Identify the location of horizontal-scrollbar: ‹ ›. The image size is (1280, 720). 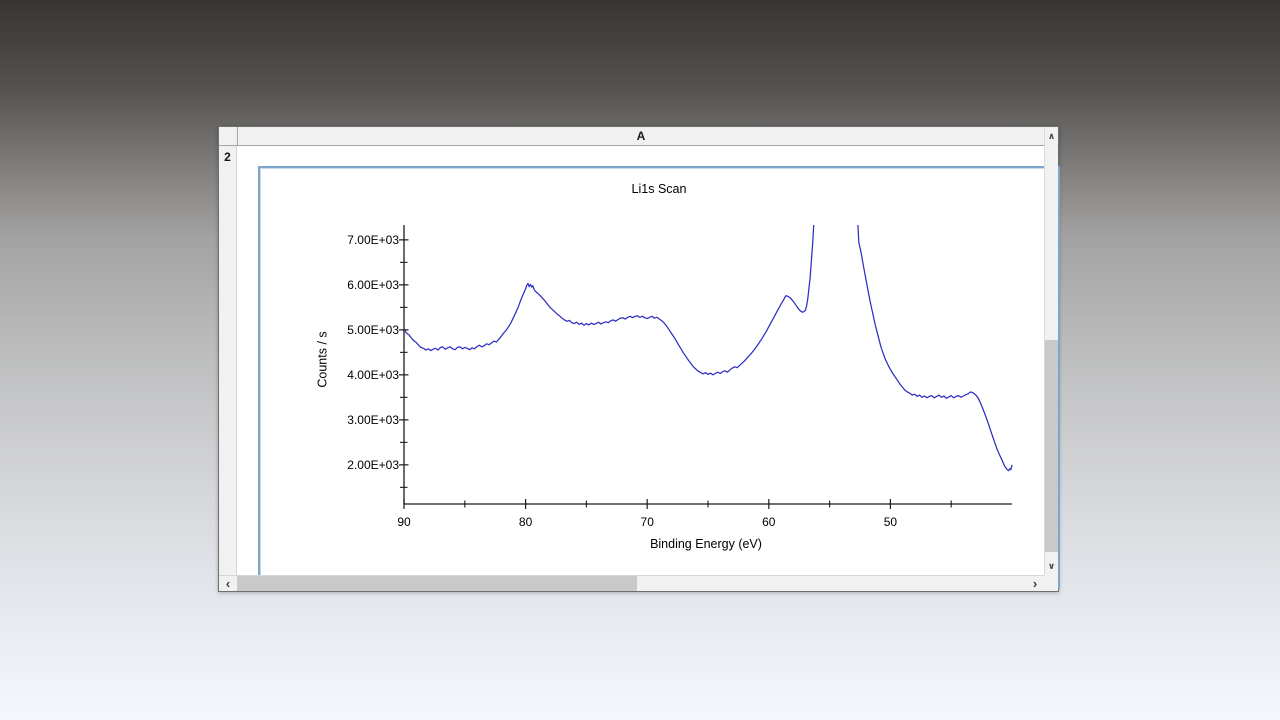
(631, 583).